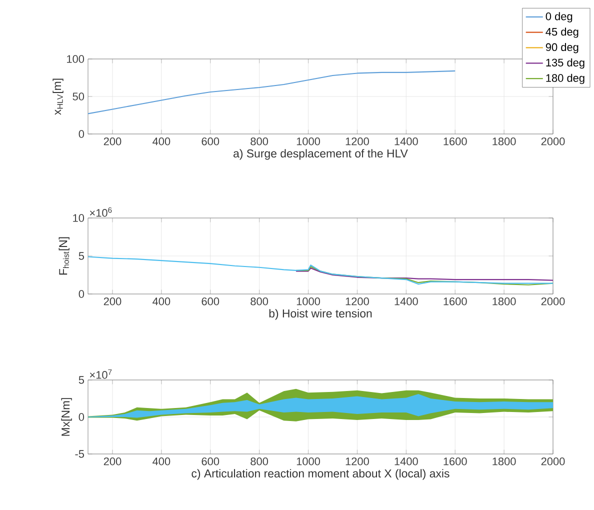 Image resolution: width=594 pixels, height=510 pixels. What do you see at coordinates (321, 154) in the screenshot?
I see `x-axis-title: a) Surge desplacement of the HLV` at bounding box center [321, 154].